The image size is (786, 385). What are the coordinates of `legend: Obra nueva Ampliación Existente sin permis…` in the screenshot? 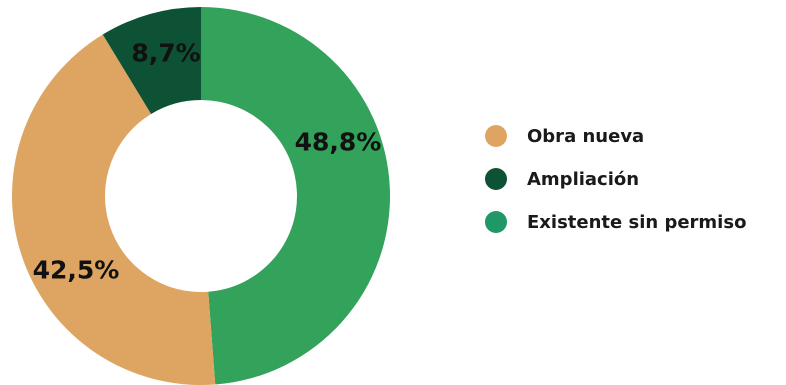 It's located at (616, 190).